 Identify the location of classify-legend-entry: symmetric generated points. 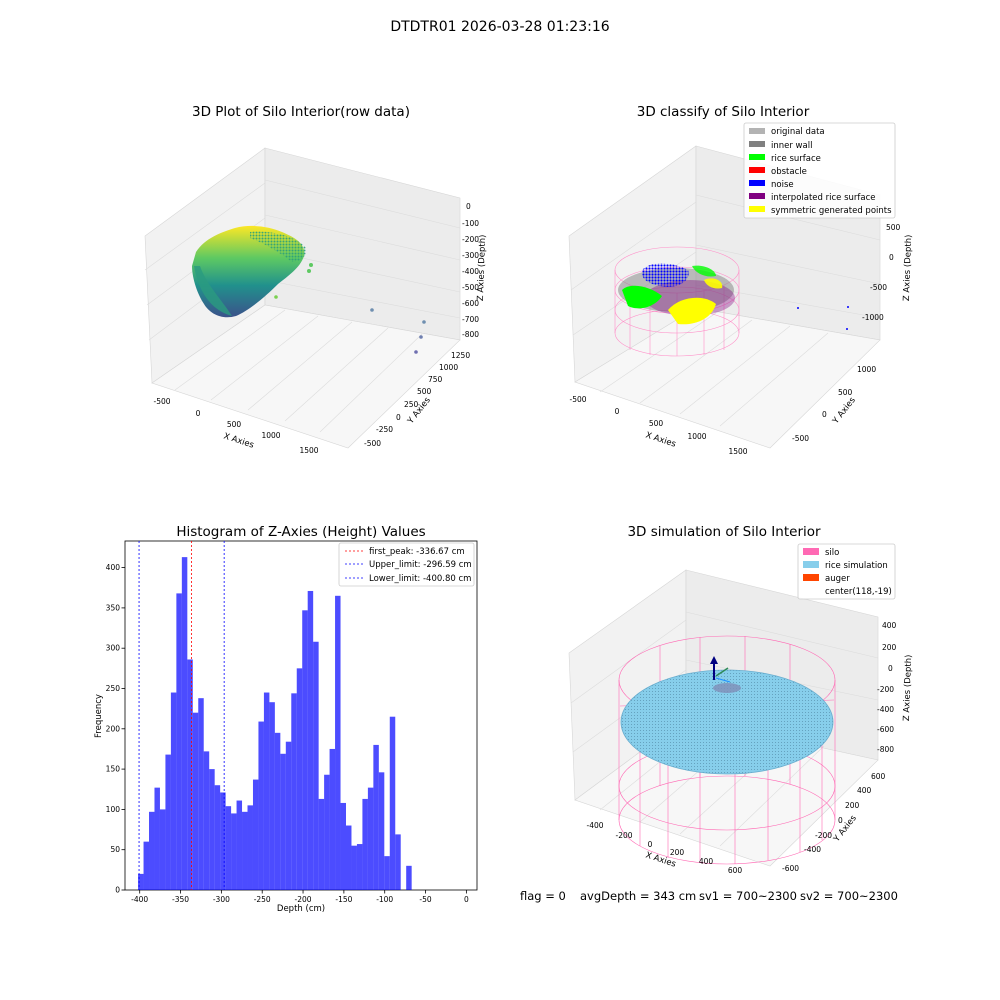
(820, 211).